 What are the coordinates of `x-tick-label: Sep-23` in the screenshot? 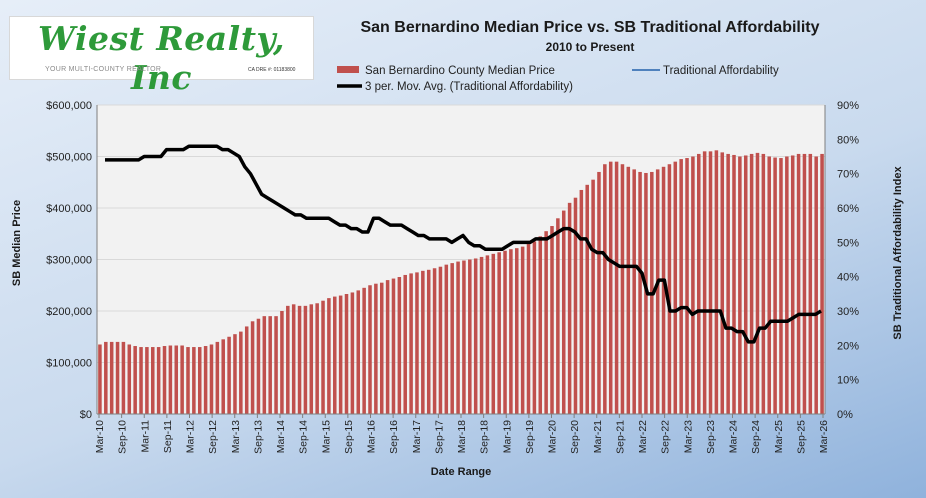 It's located at (711, 437).